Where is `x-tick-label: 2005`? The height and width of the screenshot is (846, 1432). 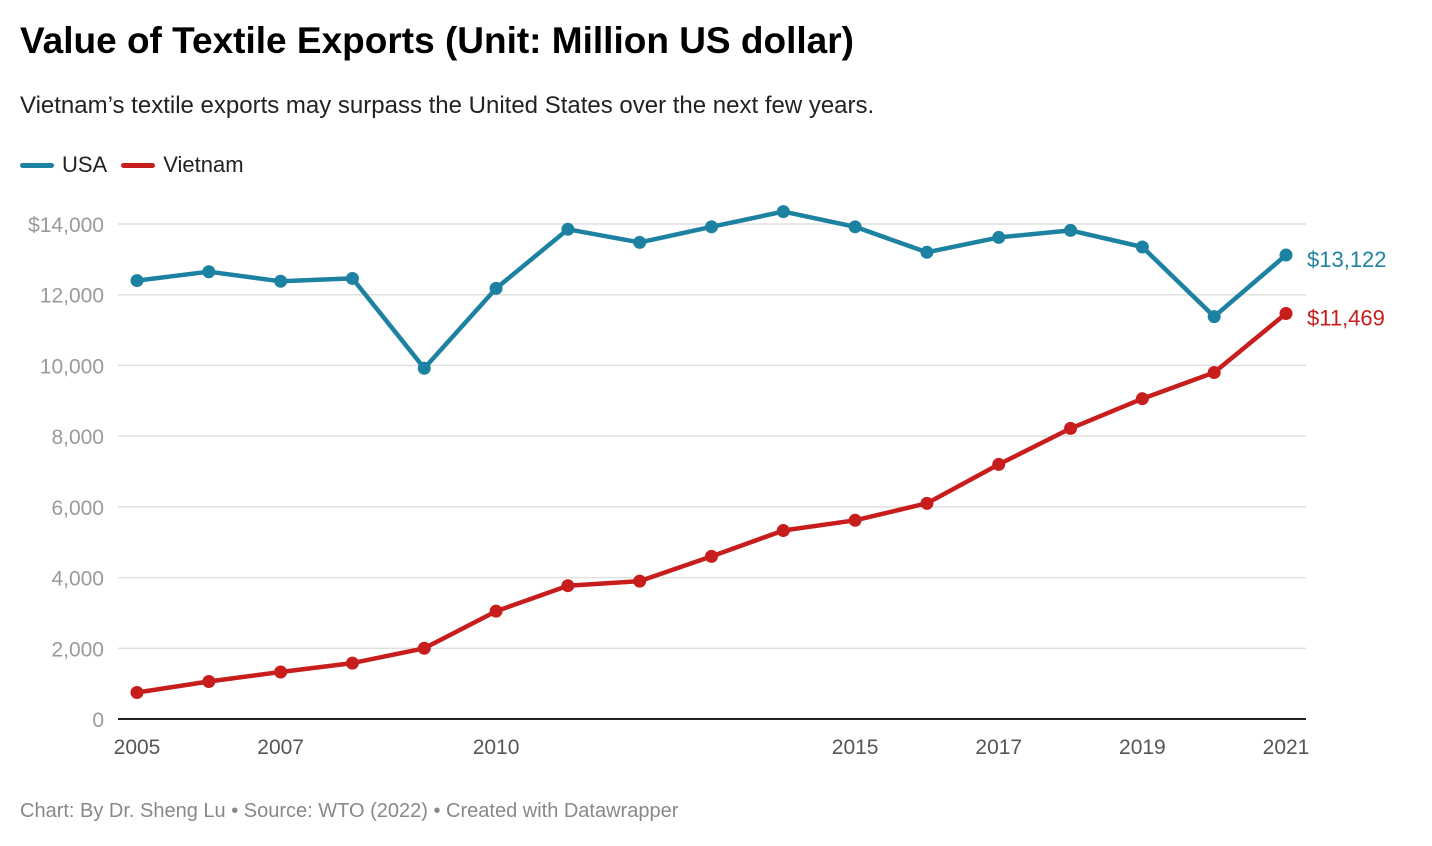
x-tick-label: 2005 is located at coordinates (137, 747).